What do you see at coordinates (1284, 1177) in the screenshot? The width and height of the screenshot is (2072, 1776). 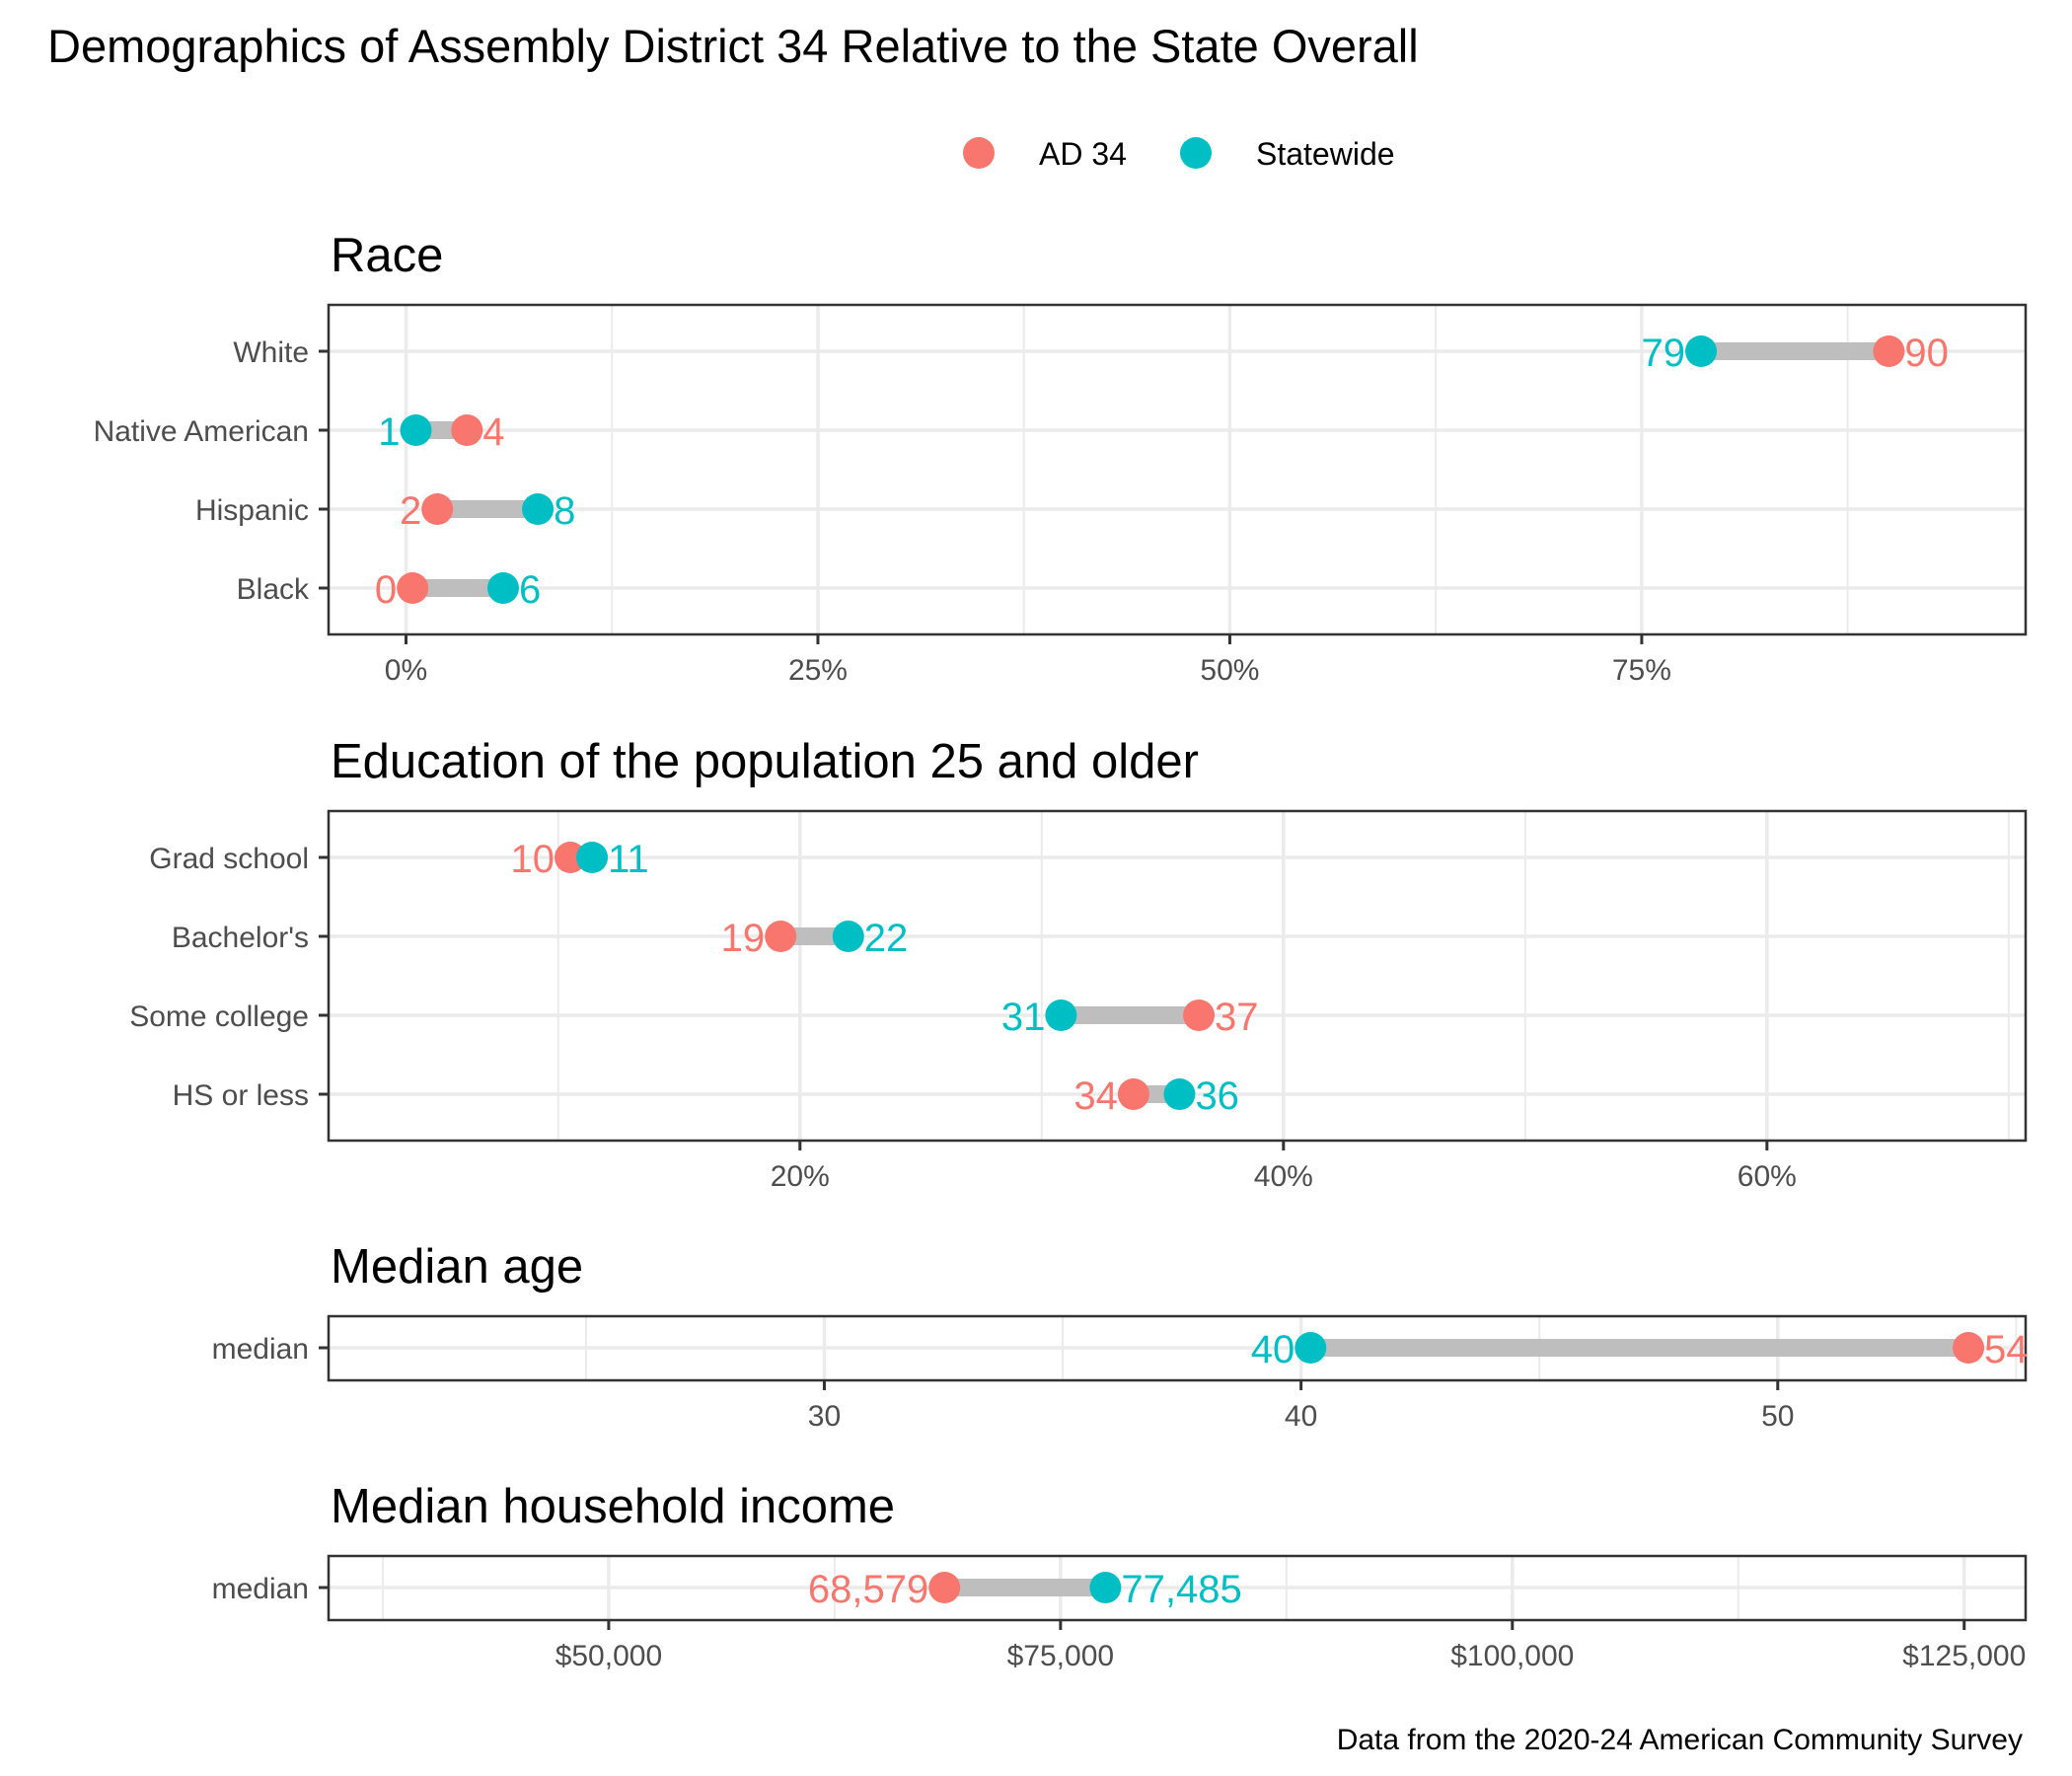 I see `x-tick-label: 40%` at bounding box center [1284, 1177].